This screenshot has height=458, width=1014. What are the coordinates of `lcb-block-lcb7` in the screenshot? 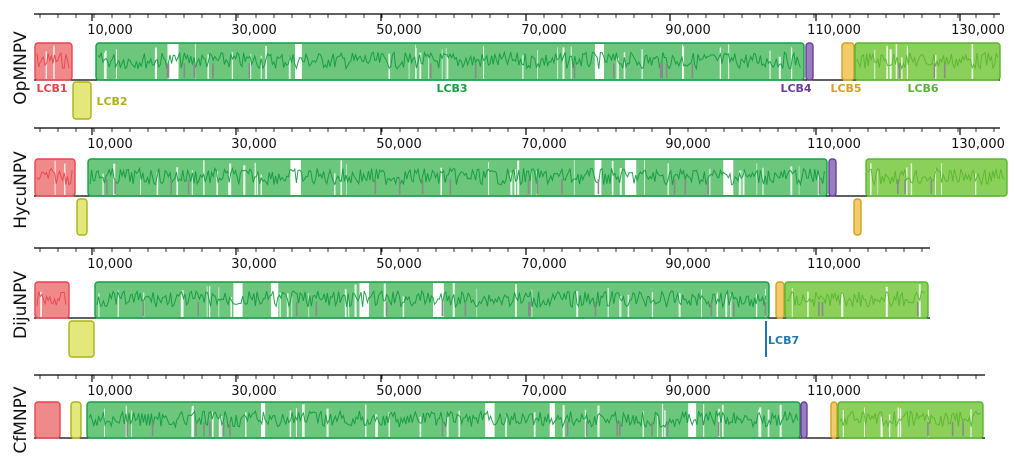 It's located at (766, 339).